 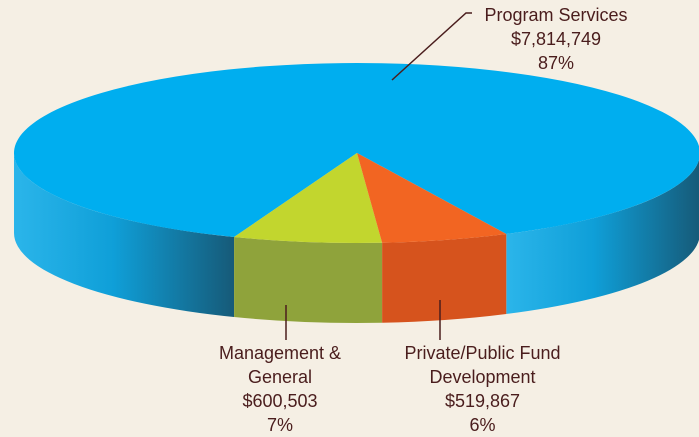 I want to click on category-label: Management & General, so click(x=280, y=365).